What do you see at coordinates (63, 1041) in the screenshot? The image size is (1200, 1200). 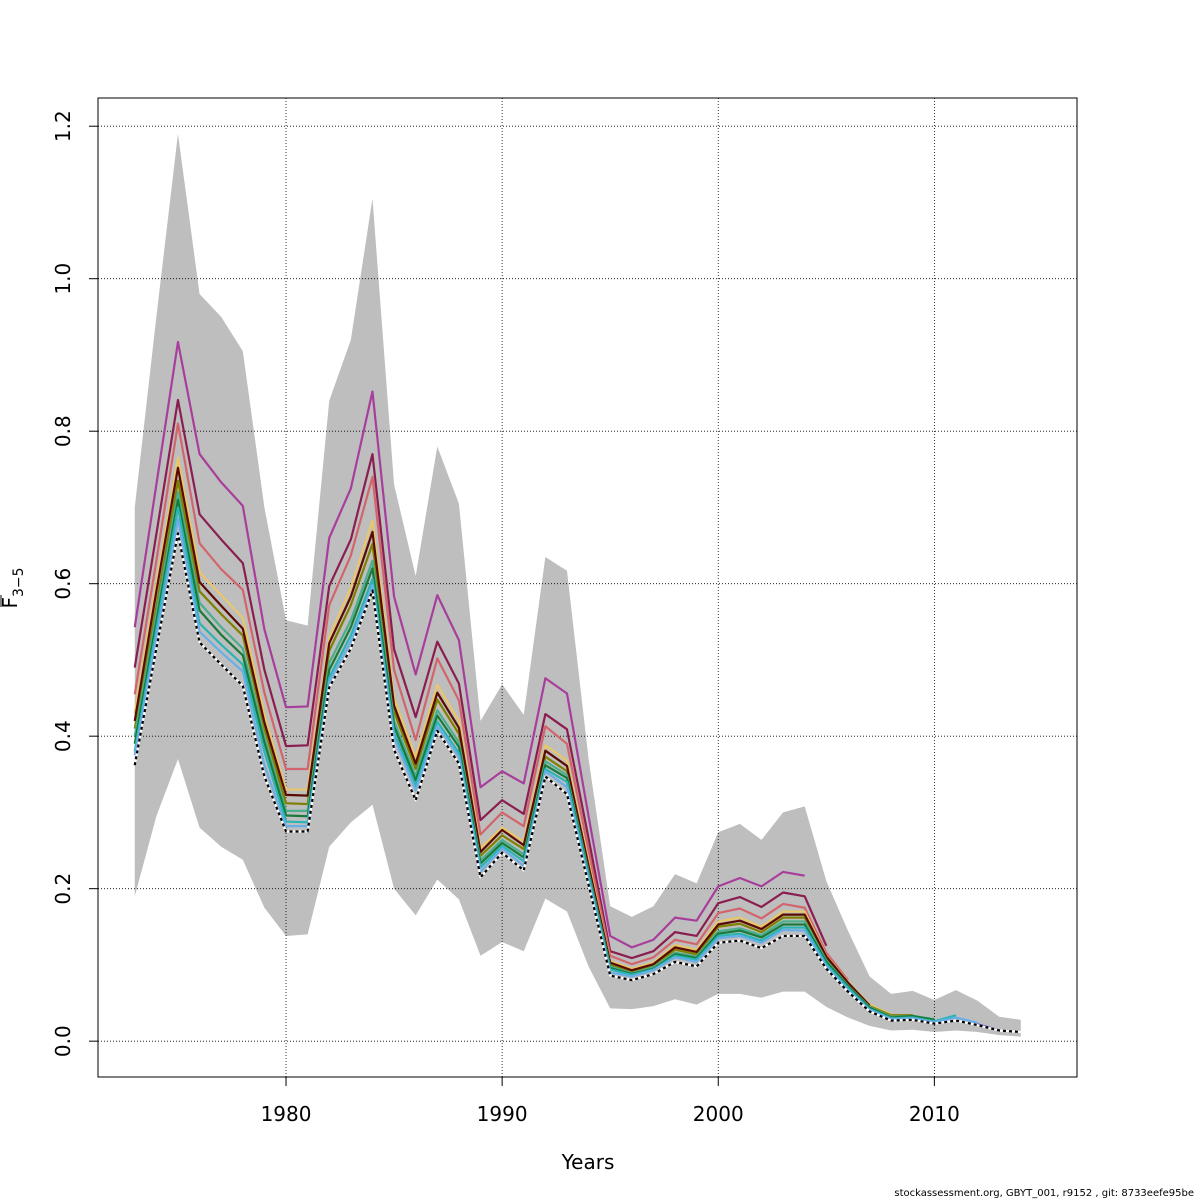 I see `y-tick-label: 0.0` at bounding box center [63, 1041].